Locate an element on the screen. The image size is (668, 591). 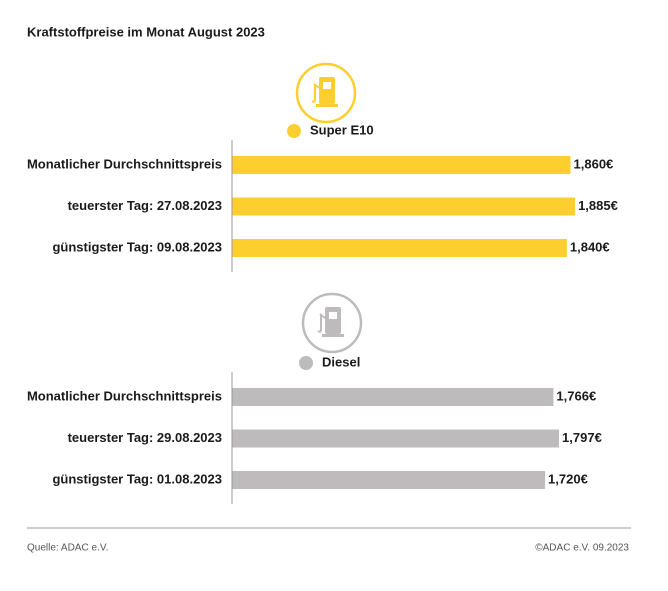
source: Quelle: ADAC e.V. is located at coordinates (67, 548).